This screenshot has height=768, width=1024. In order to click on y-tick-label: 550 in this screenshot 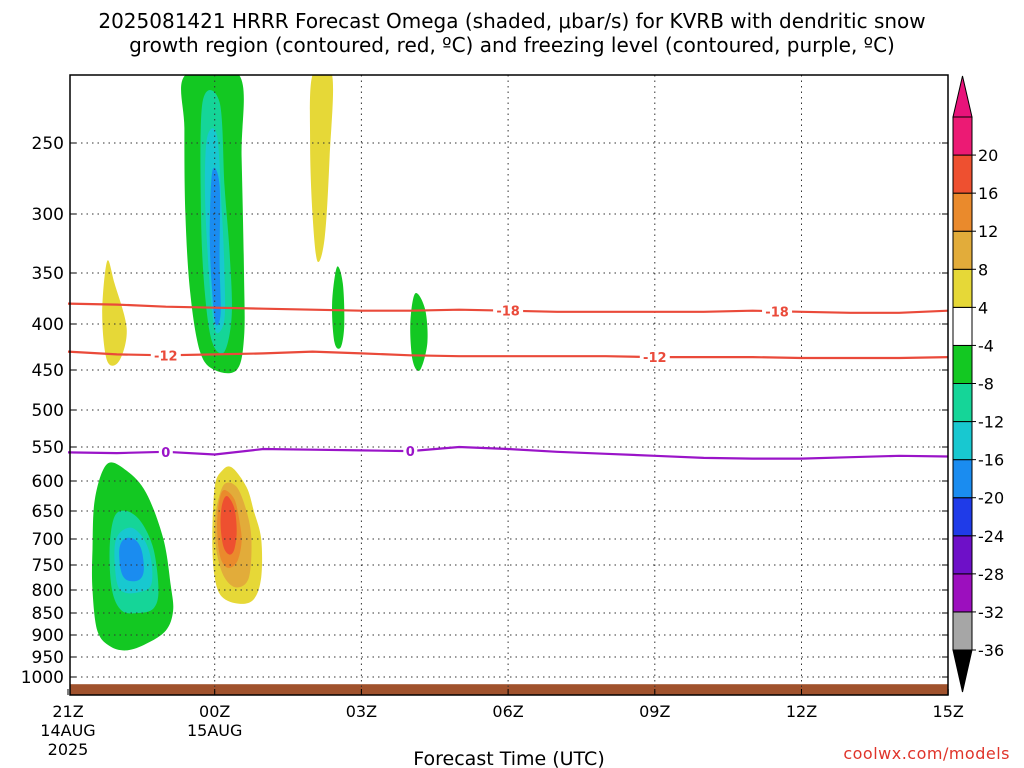, I will do `click(48, 448)`.